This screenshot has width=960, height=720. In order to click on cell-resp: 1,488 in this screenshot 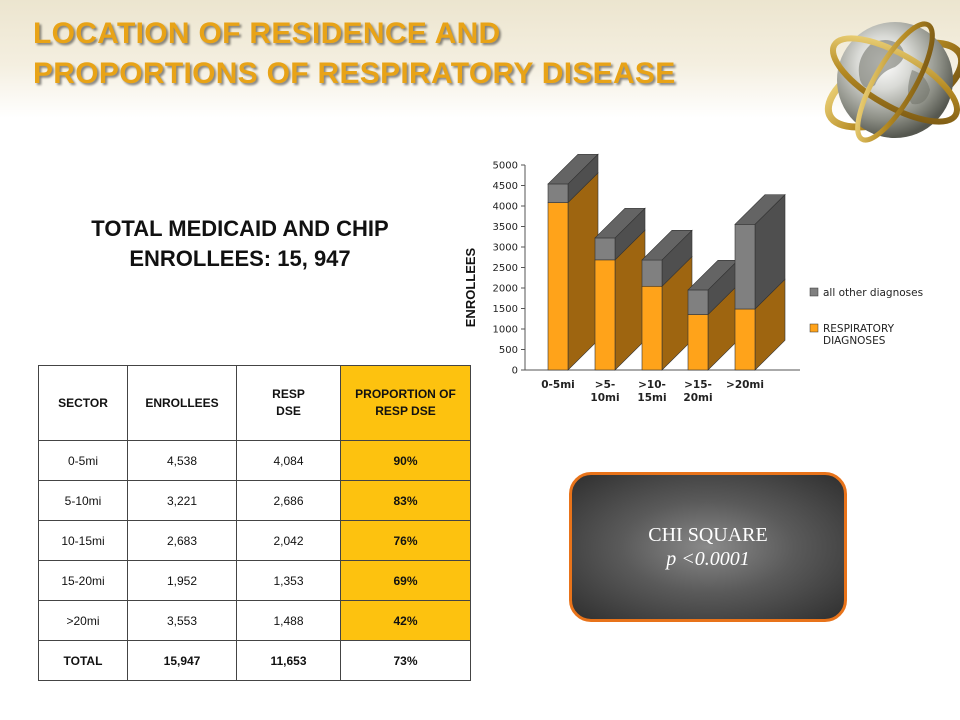, I will do `click(288, 620)`.